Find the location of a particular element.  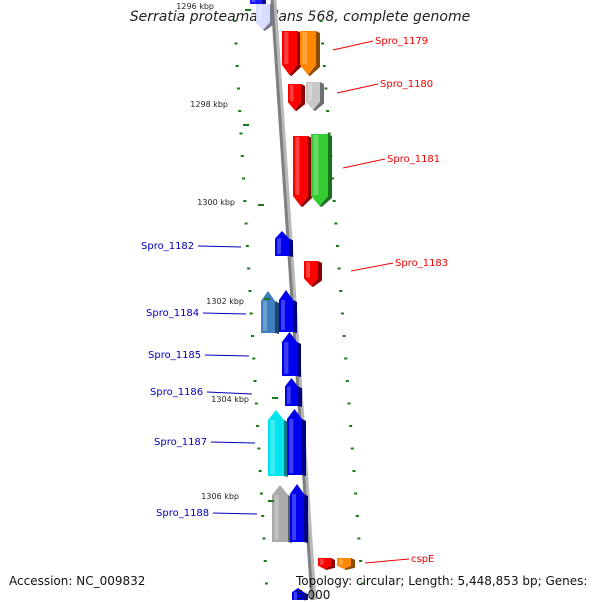

genome-backbone is located at coordinates (294, 300).